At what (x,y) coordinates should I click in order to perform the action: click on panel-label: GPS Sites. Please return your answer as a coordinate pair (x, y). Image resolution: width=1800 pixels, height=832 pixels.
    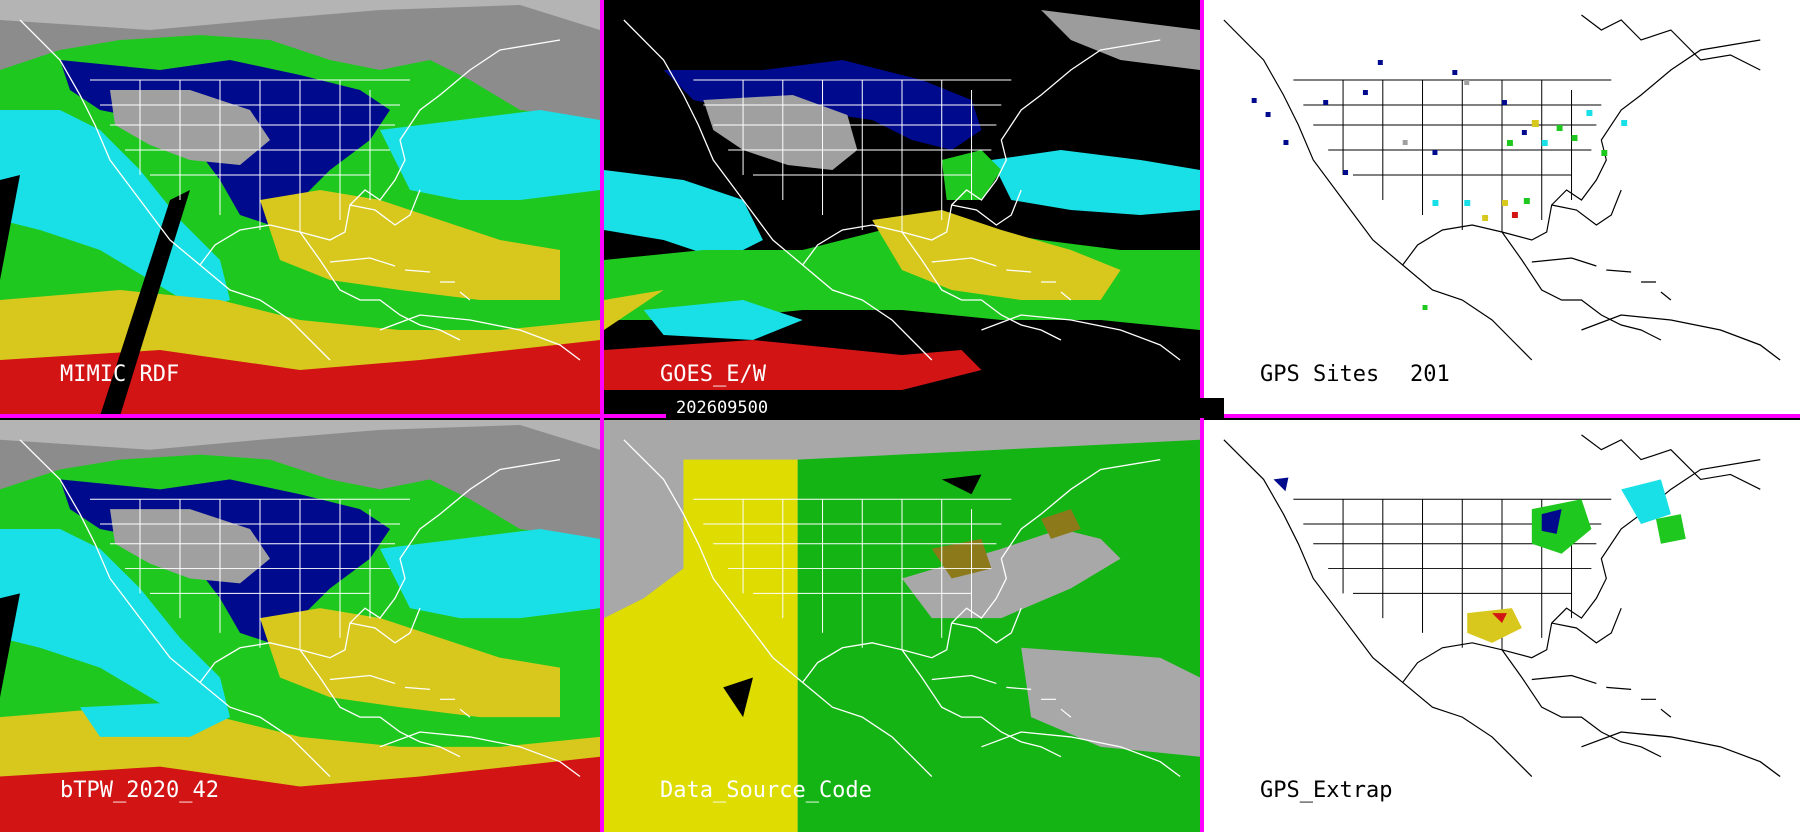
    Looking at the image, I should click on (1320, 374).